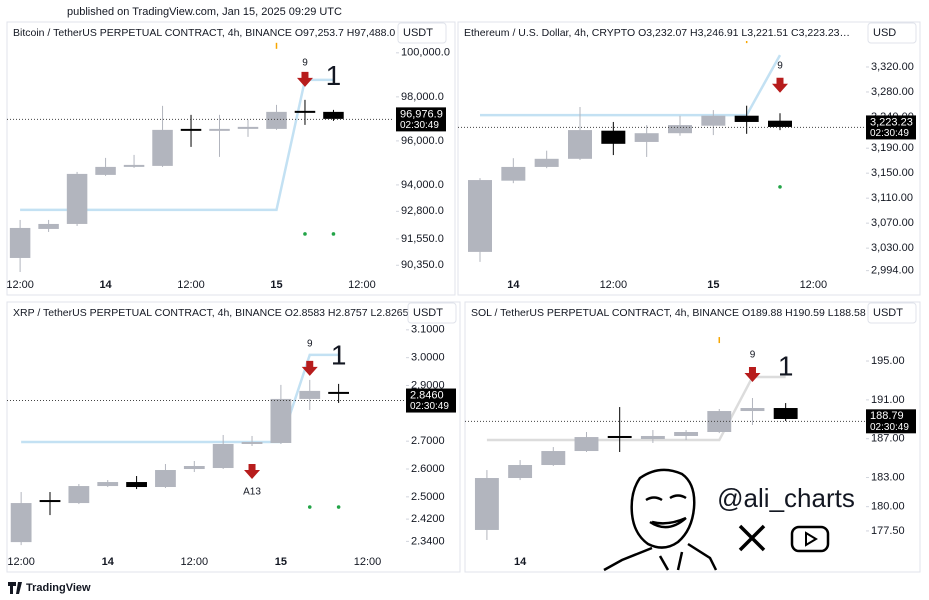 This screenshot has width=929, height=600. I want to click on y-tick-label: 2.5000, so click(428, 497).